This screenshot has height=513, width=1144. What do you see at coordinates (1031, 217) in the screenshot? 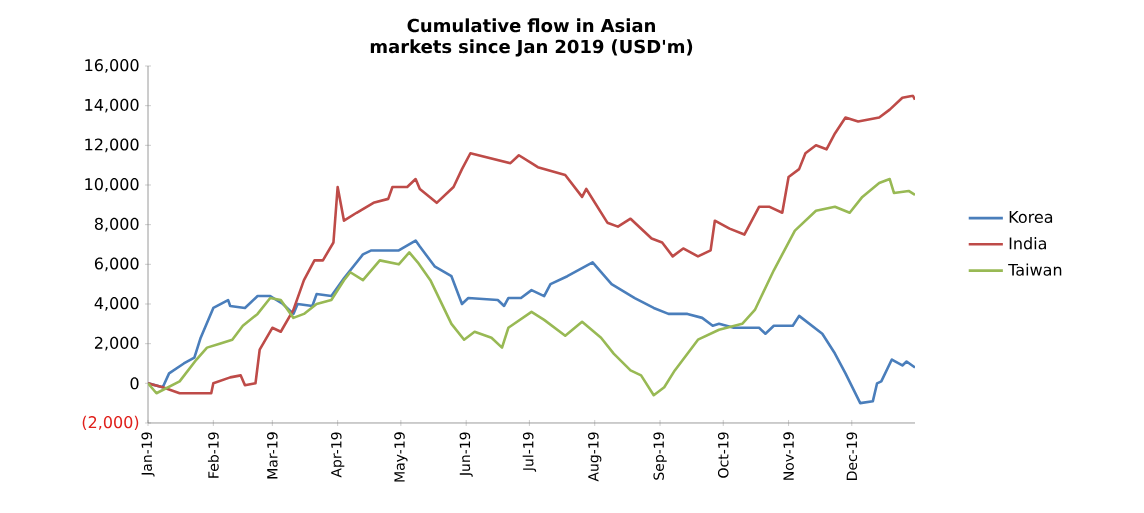
I see `legend-label: Korea` at bounding box center [1031, 217].